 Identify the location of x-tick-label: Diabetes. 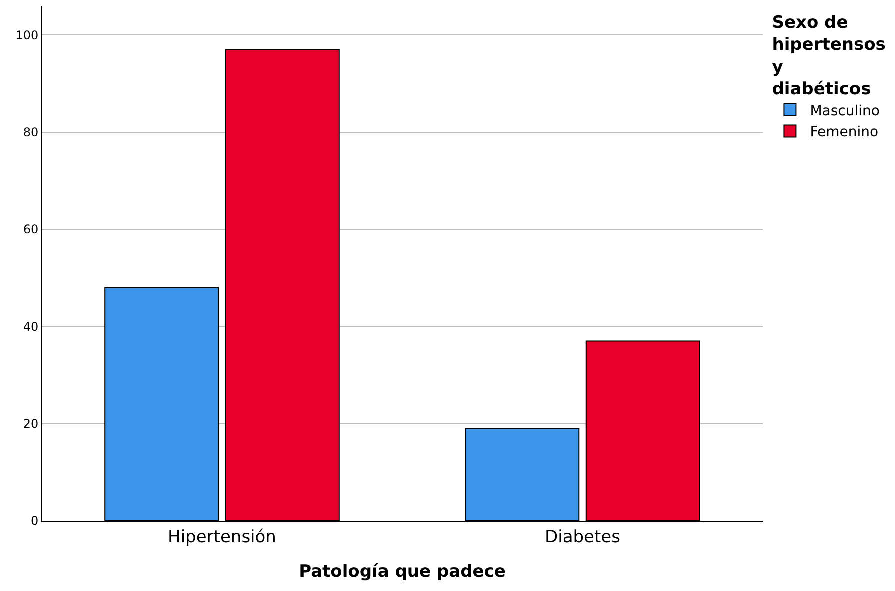
(583, 537).